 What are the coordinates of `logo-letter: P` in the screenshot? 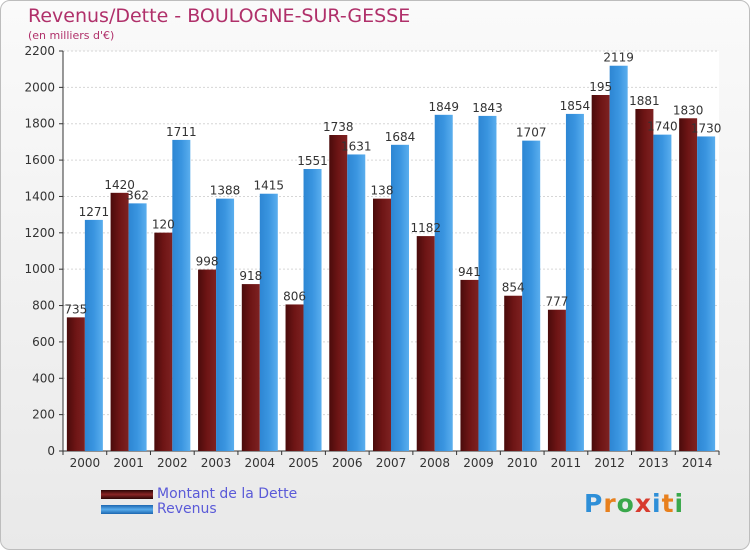 It's located at (594, 503).